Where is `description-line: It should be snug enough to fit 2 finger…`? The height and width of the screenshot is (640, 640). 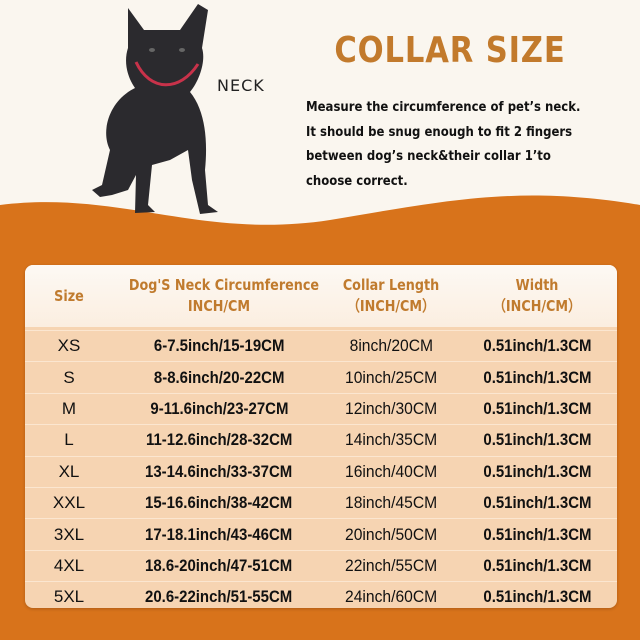 description-line: It should be snug enough to fit 2 finger… is located at coordinates (439, 131).